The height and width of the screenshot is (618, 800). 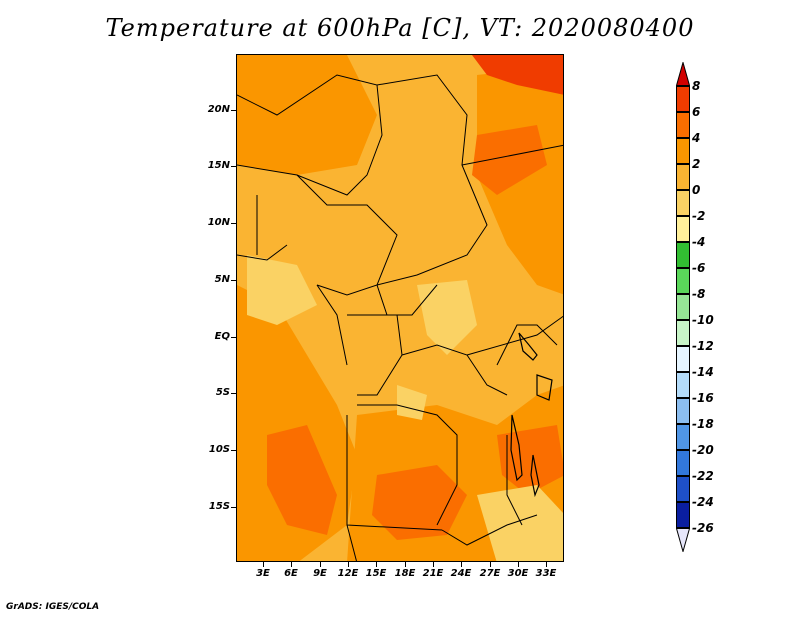 I want to click on field-hot-angola-coast, so click(x=302, y=480).